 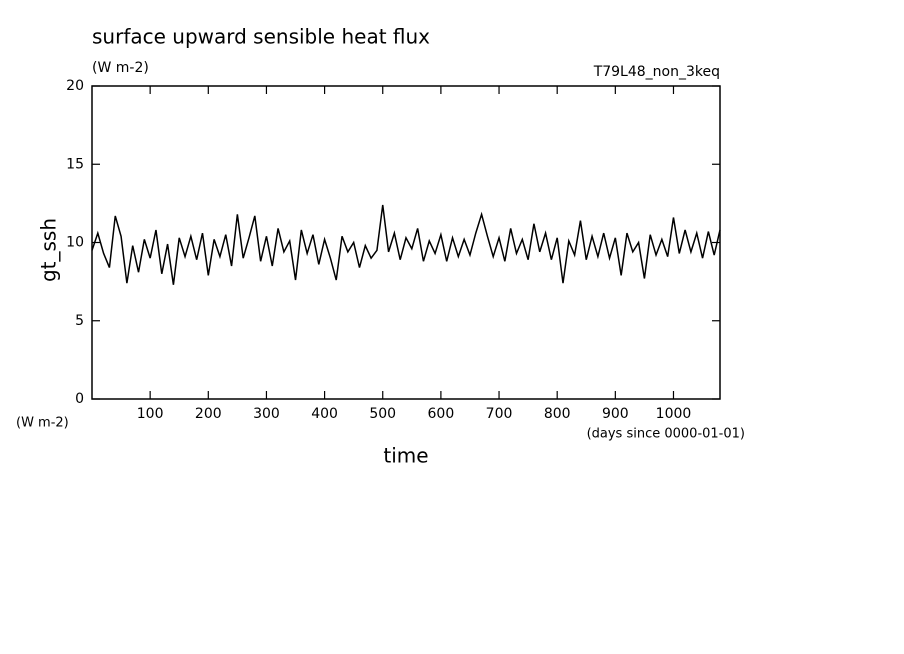 What do you see at coordinates (405, 456) in the screenshot?
I see `x-axis-label: time` at bounding box center [405, 456].